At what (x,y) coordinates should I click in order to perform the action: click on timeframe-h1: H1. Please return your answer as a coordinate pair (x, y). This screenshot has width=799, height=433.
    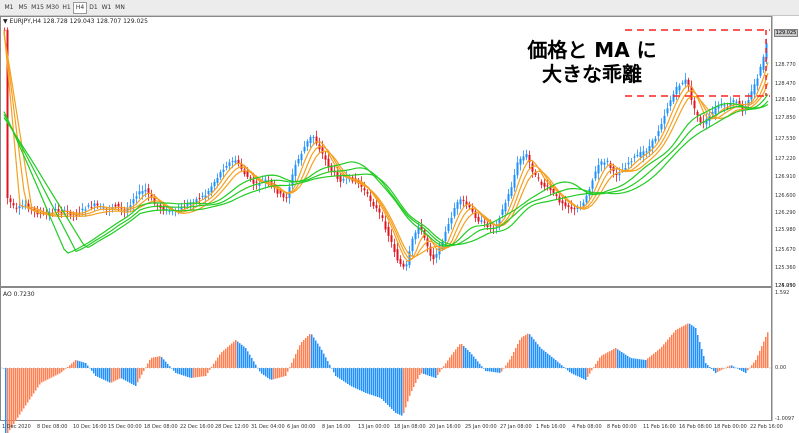
    Looking at the image, I should click on (66, 7).